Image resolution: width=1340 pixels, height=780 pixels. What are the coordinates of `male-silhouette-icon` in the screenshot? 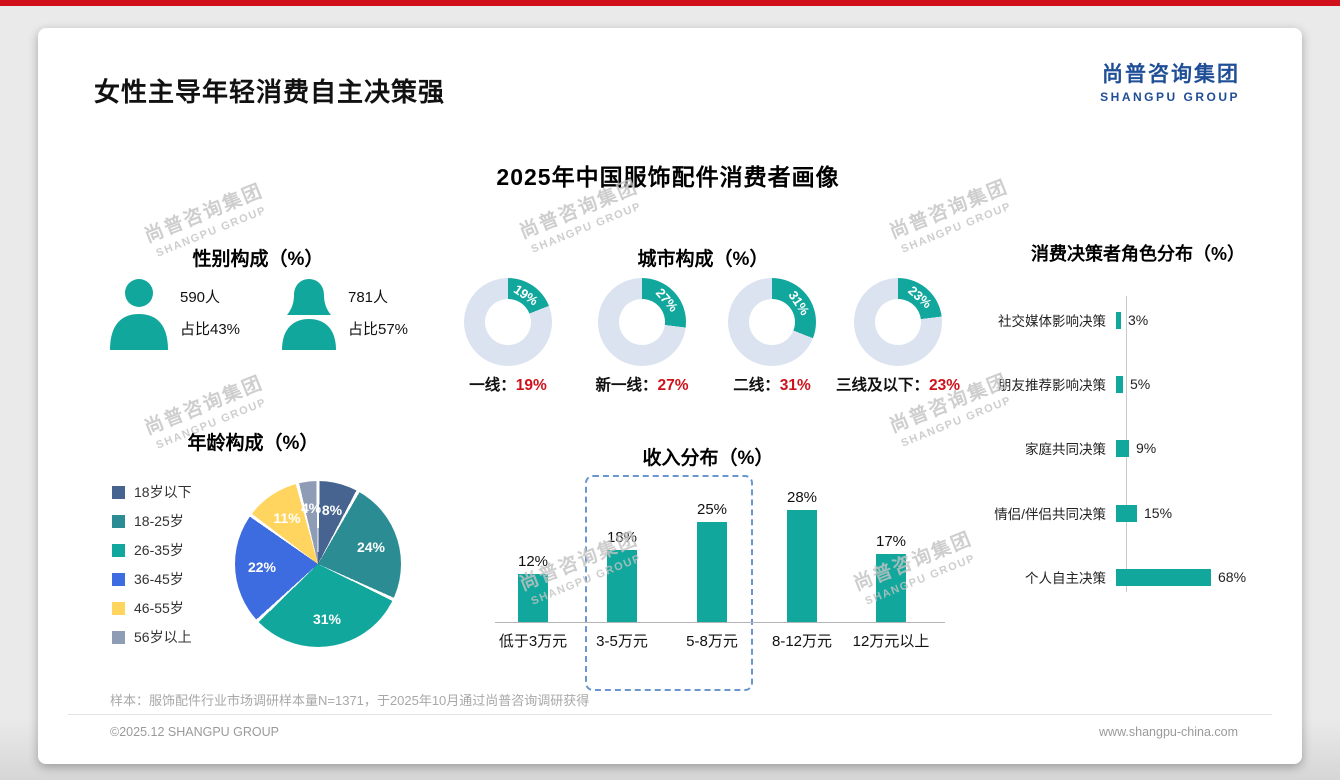 It's located at (139, 314).